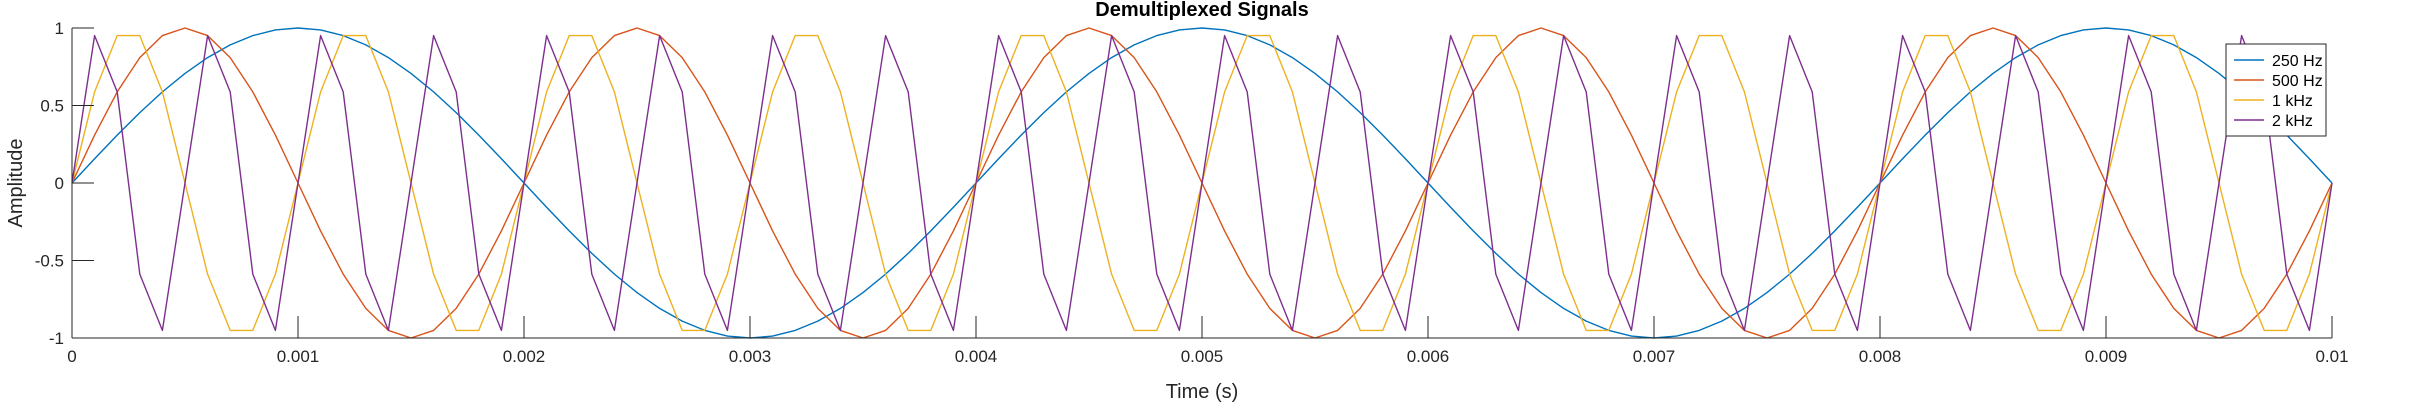  I want to click on x-tick-label: 0.005, so click(1202, 356).